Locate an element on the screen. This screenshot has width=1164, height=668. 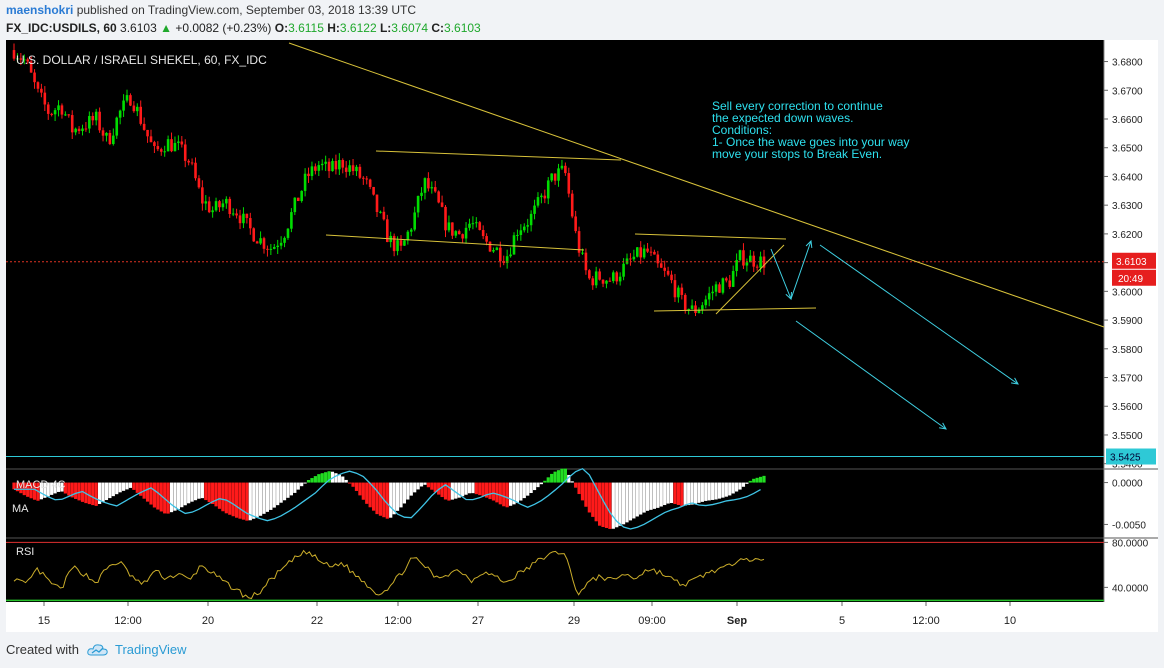
author-link: maenshokri is located at coordinates (40, 10).